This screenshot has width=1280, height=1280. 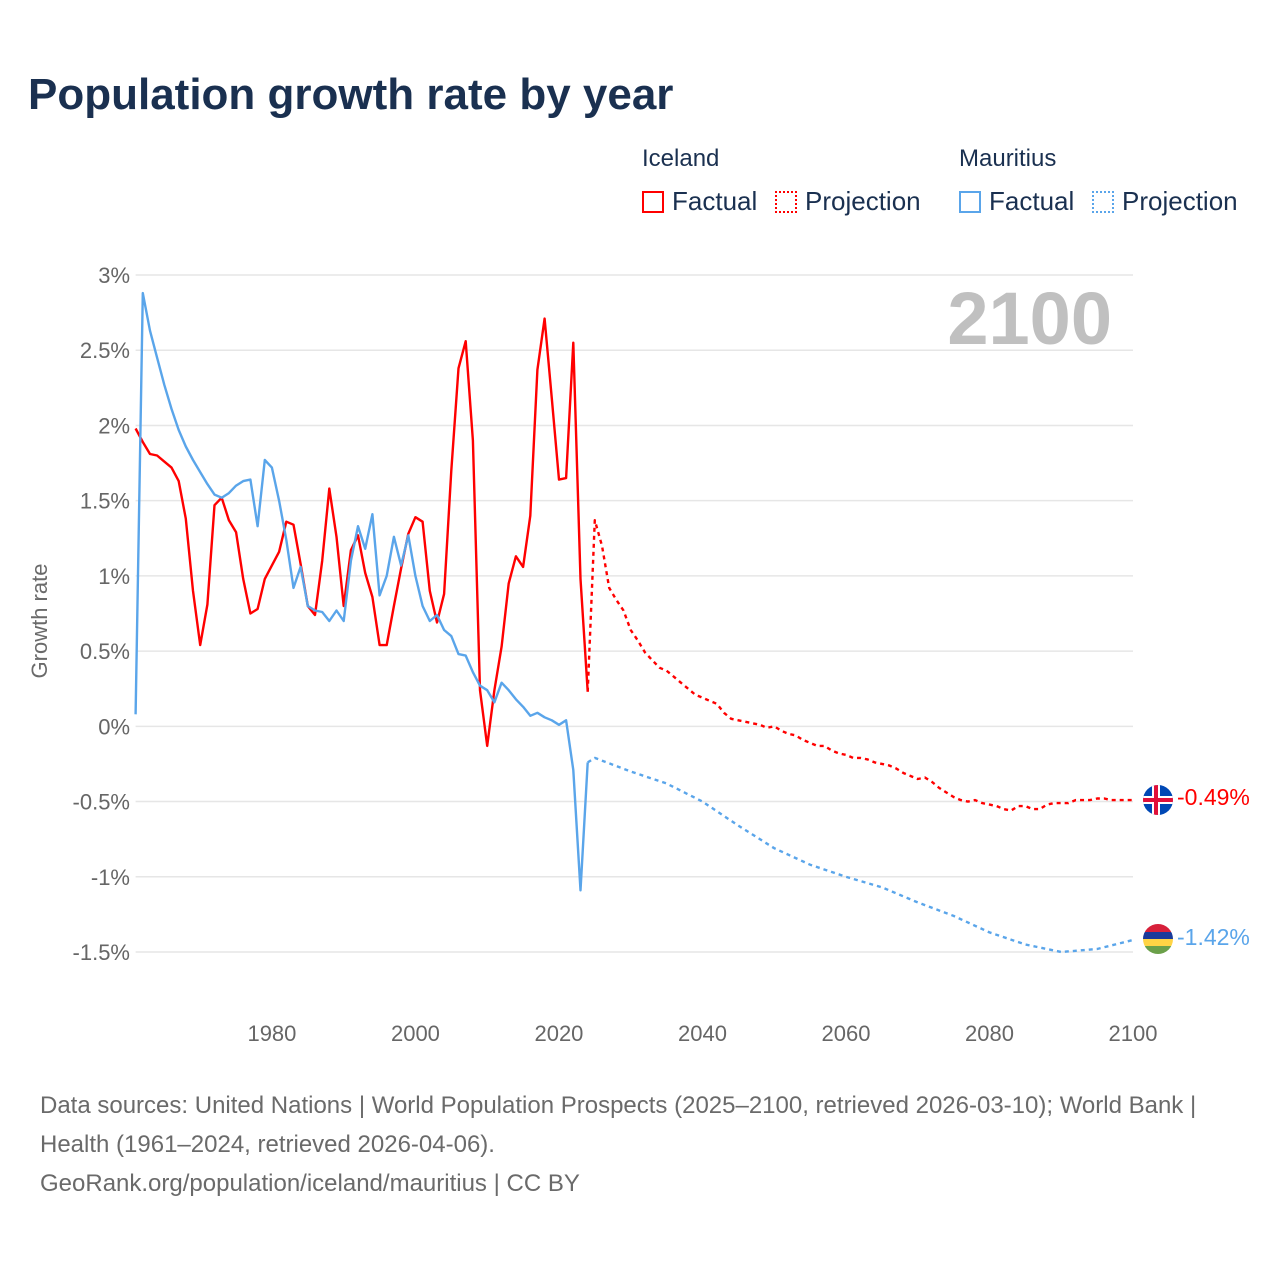 I want to click on y-tick-label: 2%, so click(x=114, y=425).